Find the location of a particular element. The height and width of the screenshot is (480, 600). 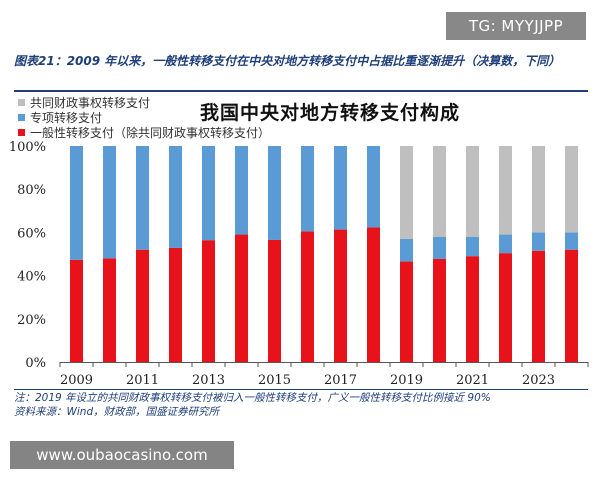

bar-segment-general-2015 is located at coordinates (274, 300).